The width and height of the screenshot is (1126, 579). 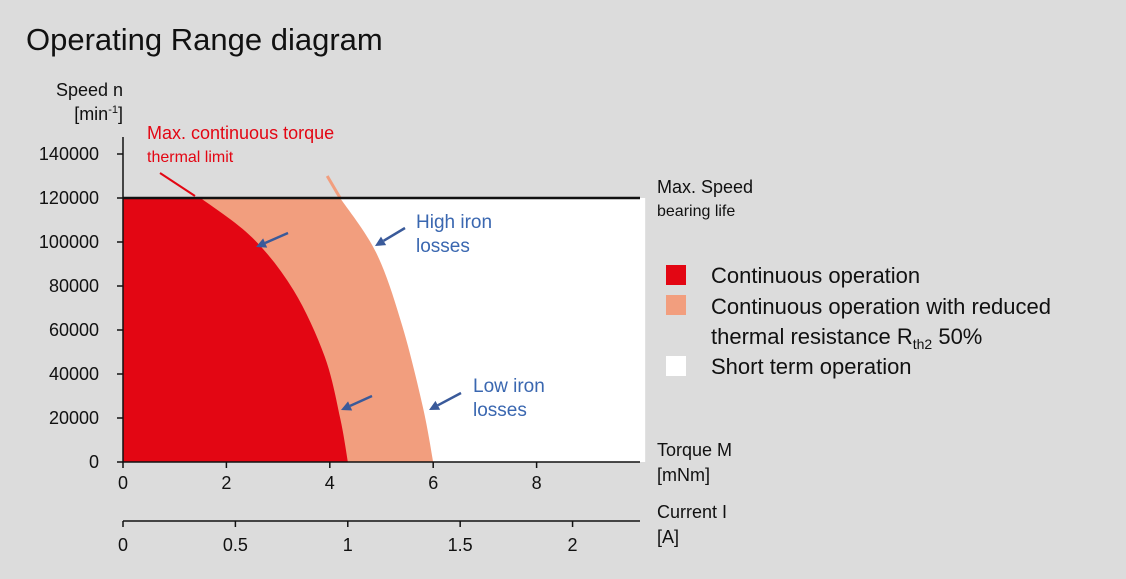 I want to click on current-axis-ticks: 0 0.5 1 1.5 2, so click(x=348, y=538).